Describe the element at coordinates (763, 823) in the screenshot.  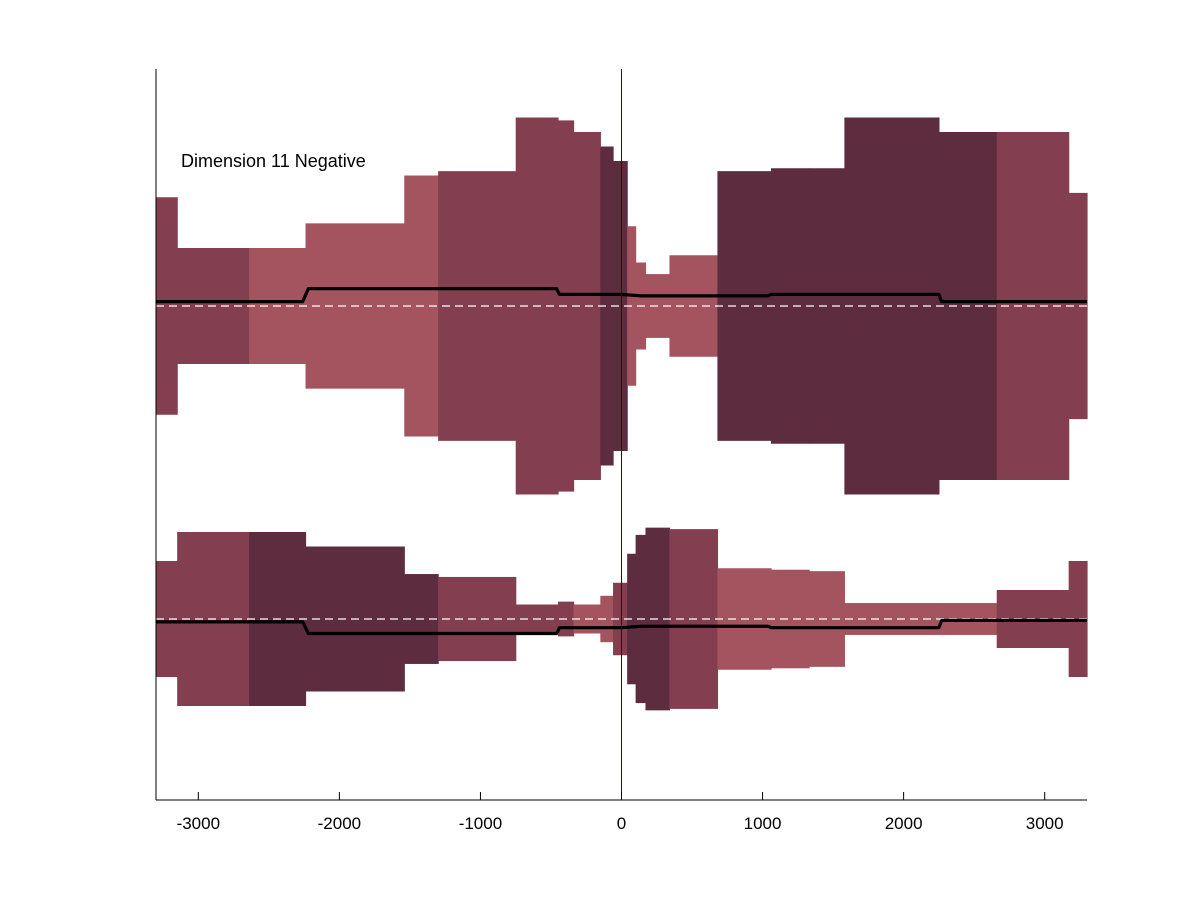
I see `x-tick-label-4: 1000` at that location.